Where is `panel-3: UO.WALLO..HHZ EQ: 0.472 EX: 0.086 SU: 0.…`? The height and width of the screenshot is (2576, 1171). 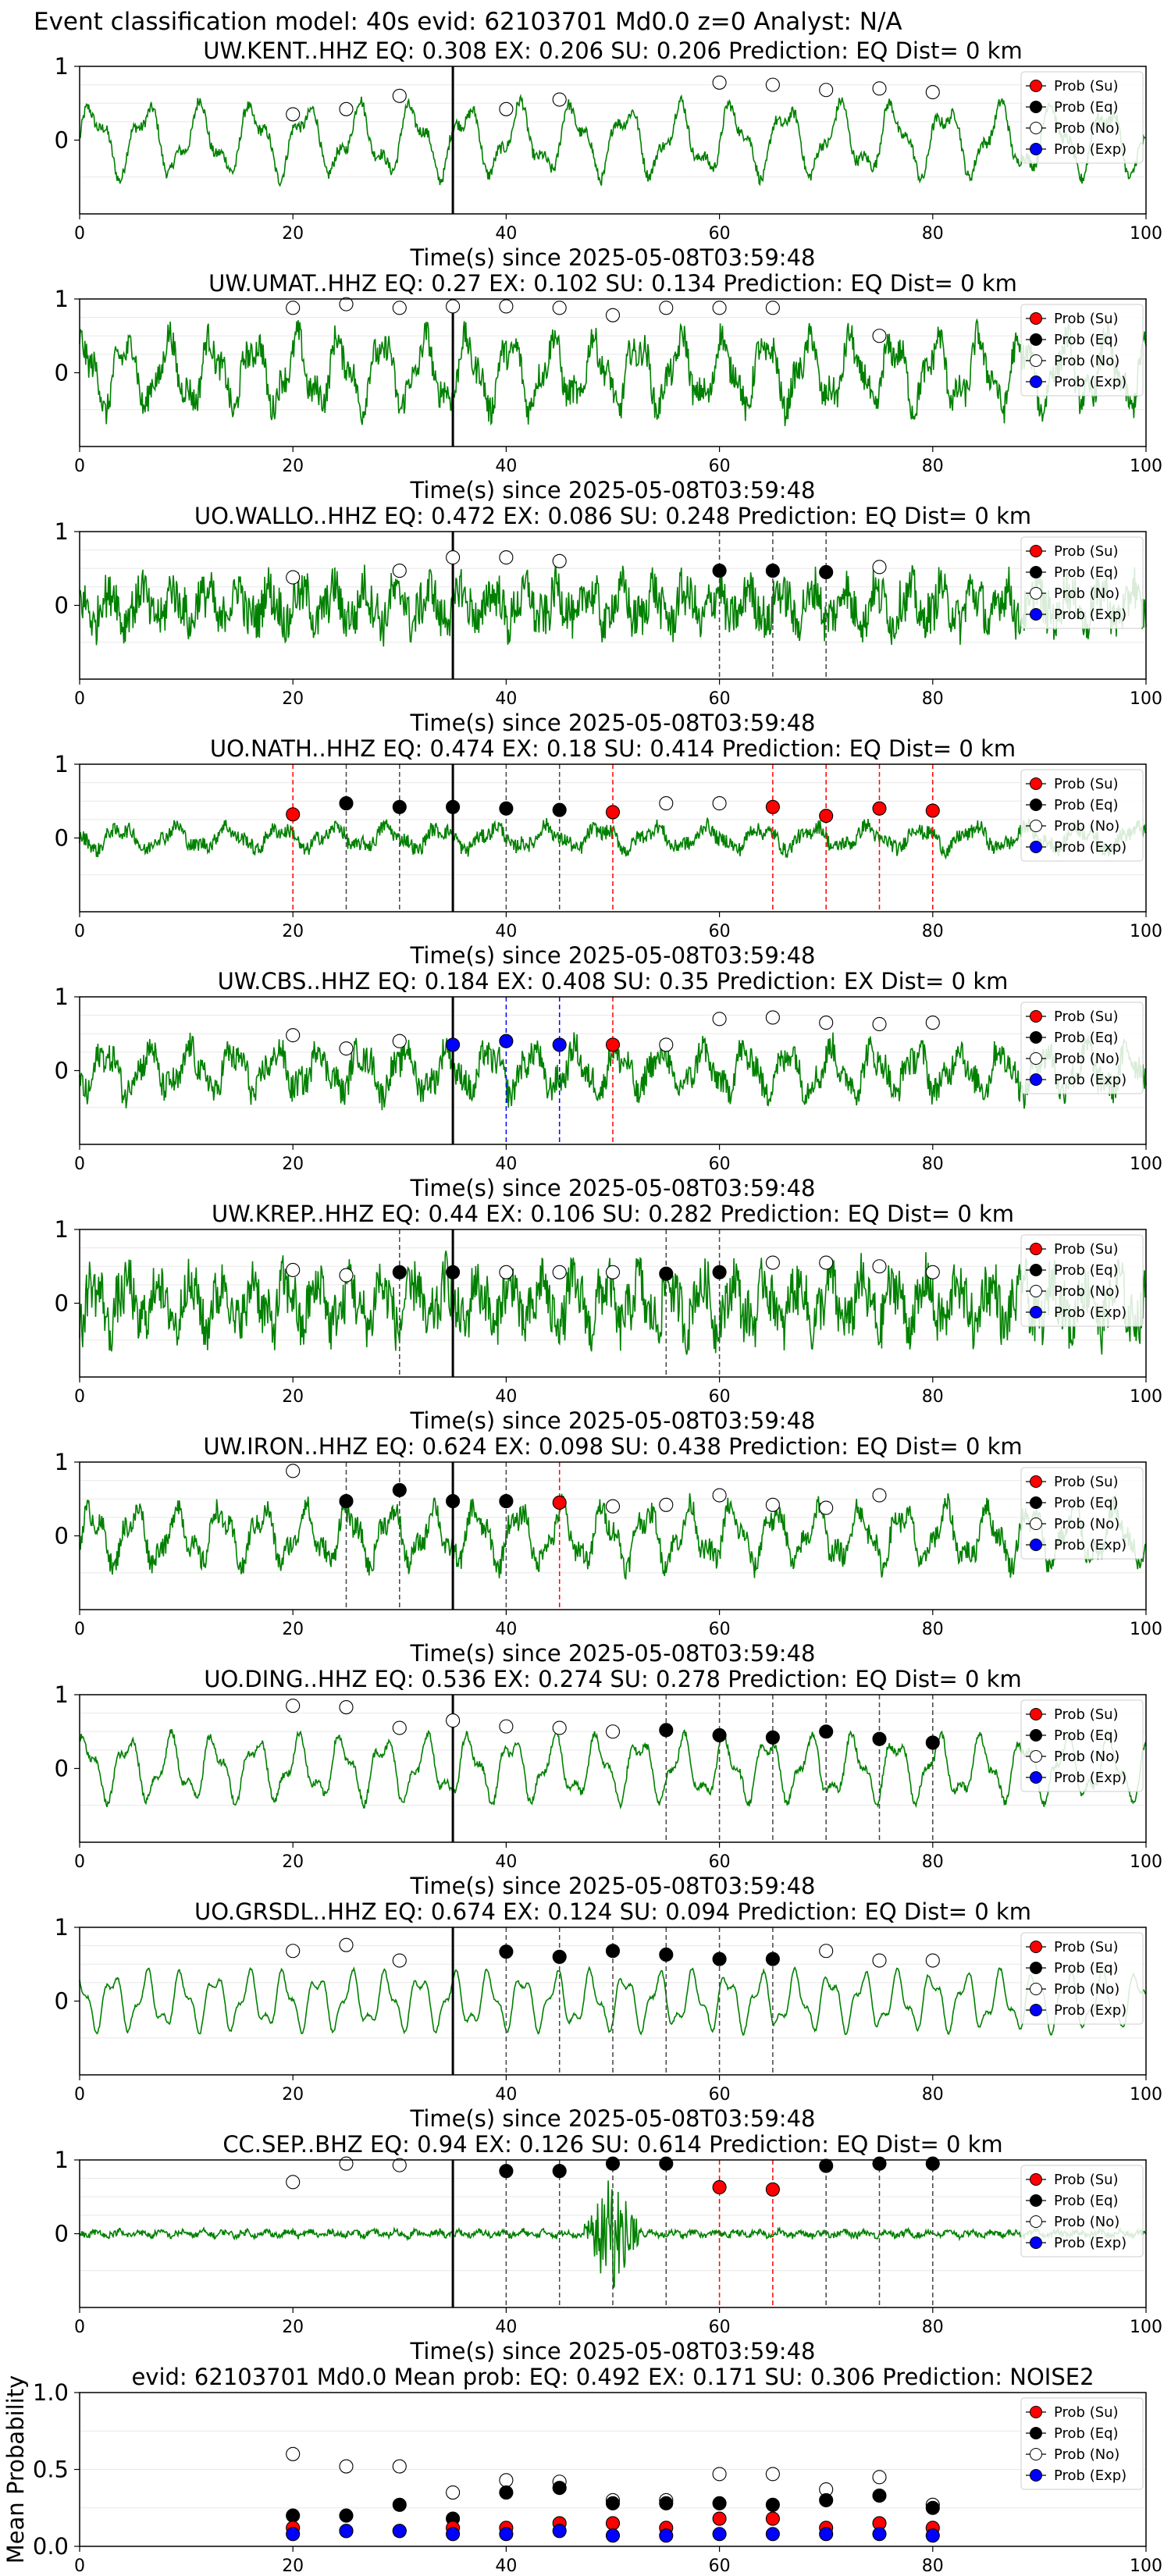
panel-3: UO.WALLO..HHZ EQ: 0.472 EX: 0.086 SU: 0.… is located at coordinates (608, 619).